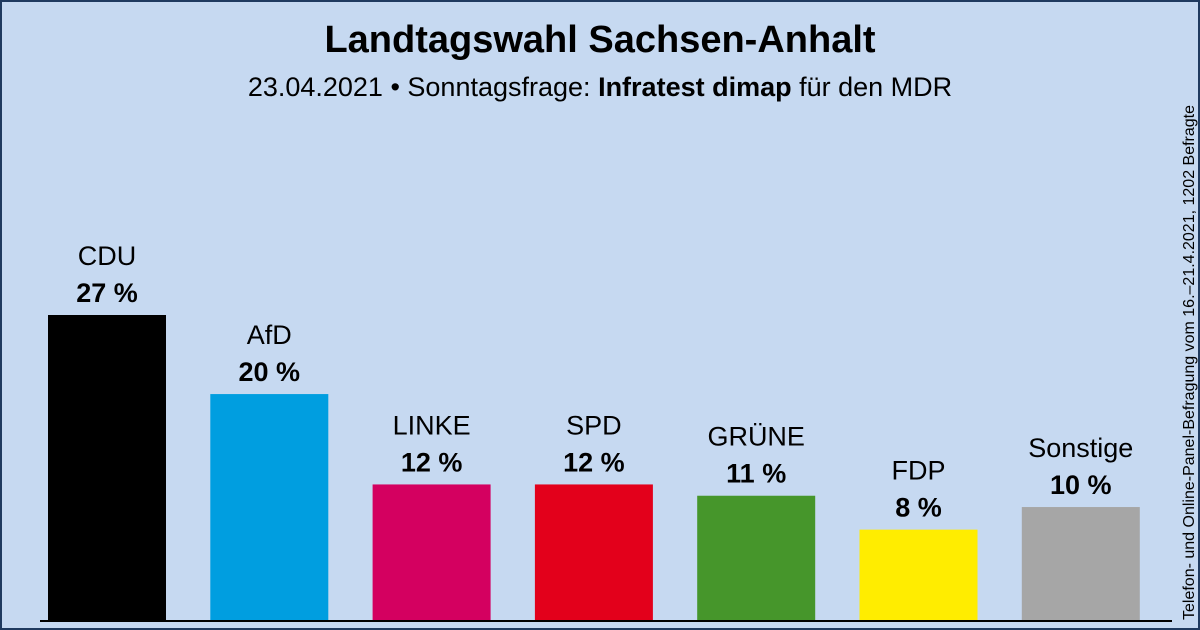  Describe the element at coordinates (919, 471) in the screenshot. I see `category-label: FDP` at that location.